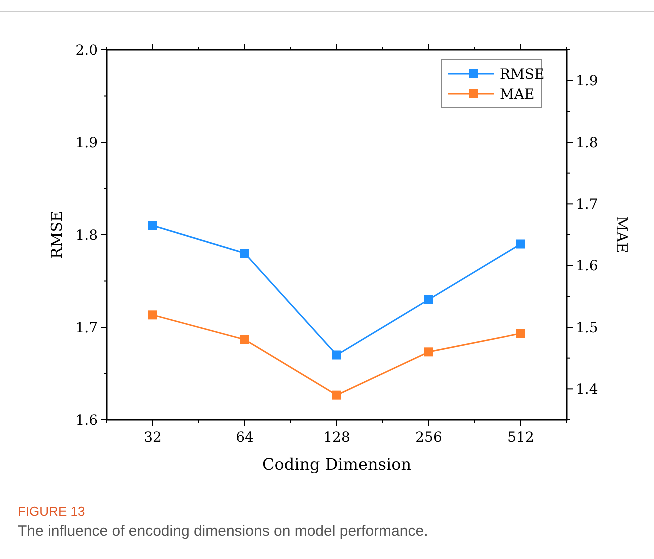 The image size is (654, 559). I want to click on y2-tick-label: 1.7, so click(587, 205).